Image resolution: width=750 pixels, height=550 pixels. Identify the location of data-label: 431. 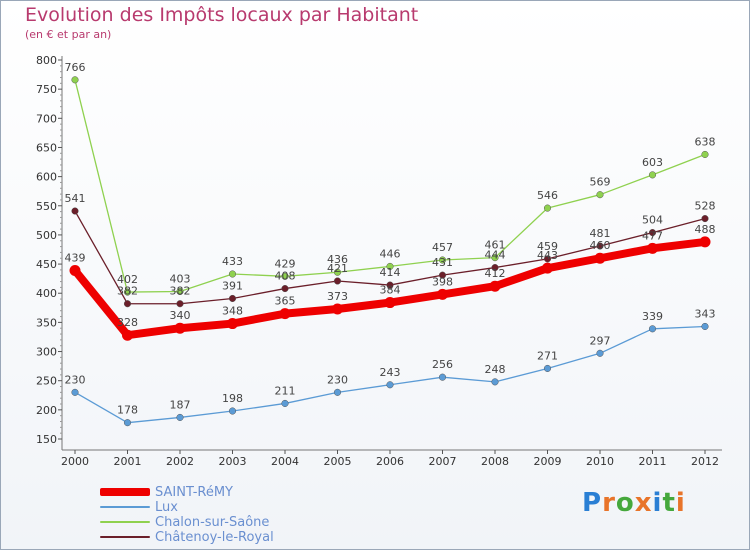
(442, 262).